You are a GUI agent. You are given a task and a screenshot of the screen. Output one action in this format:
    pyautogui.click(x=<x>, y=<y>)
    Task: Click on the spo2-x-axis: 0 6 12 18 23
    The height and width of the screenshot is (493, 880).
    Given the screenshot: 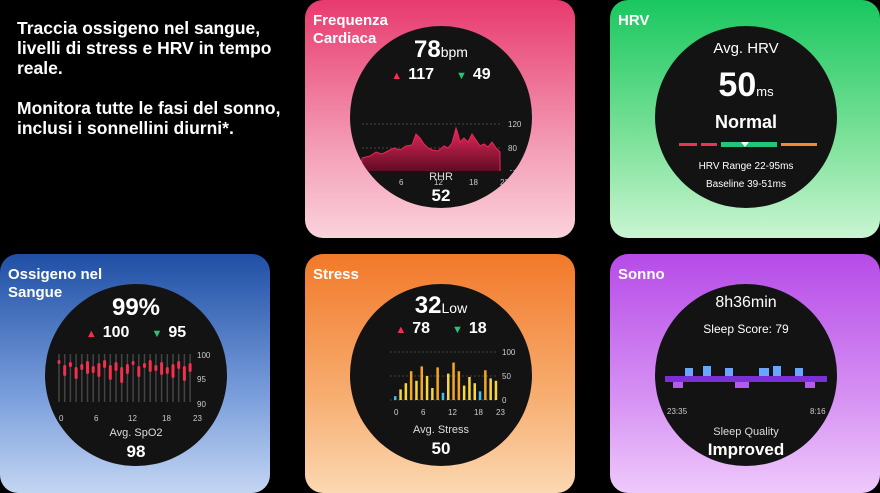 What is the action you would take?
    pyautogui.click(x=130, y=418)
    